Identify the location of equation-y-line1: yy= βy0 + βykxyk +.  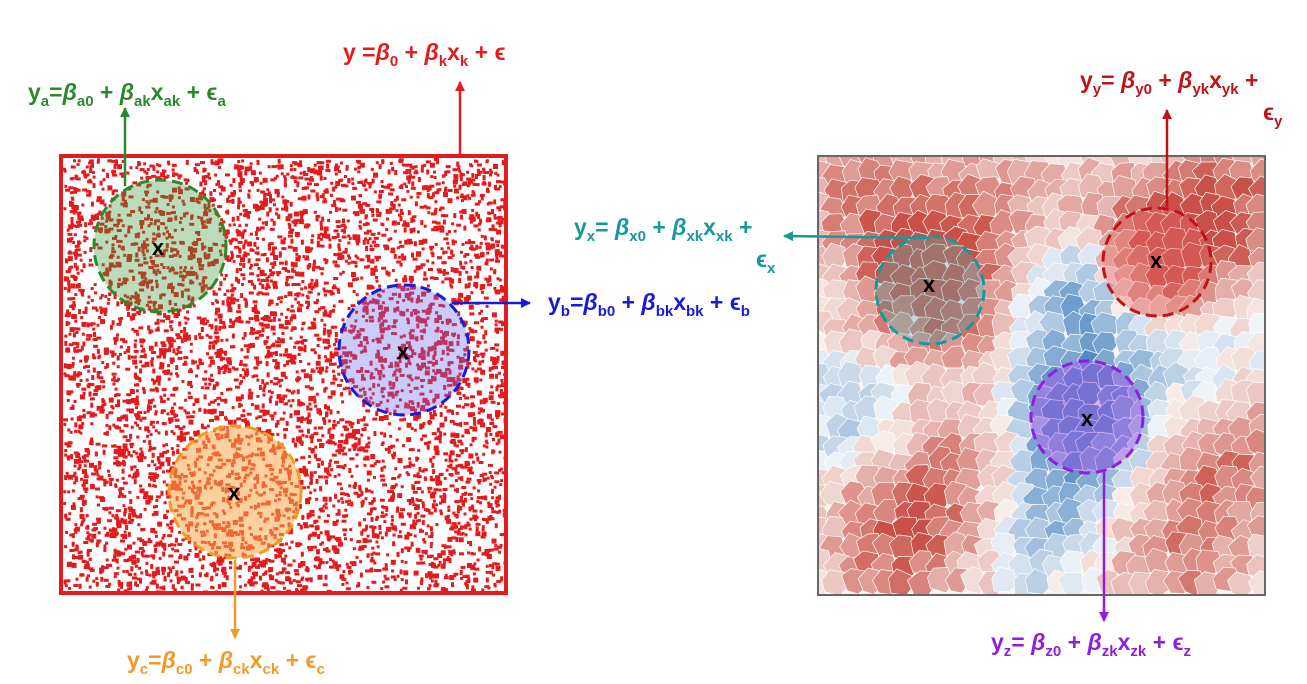
(1169, 82).